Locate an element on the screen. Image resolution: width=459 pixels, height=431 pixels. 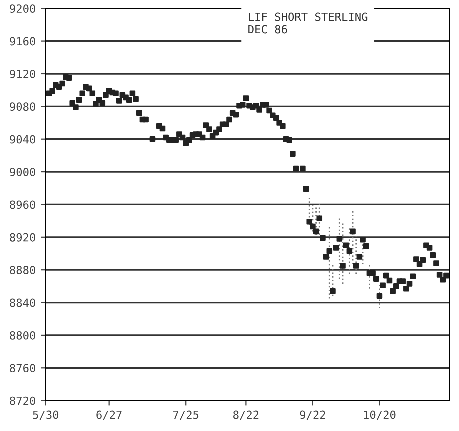
y-tick-label: 8720 is located at coordinates (23, 401).